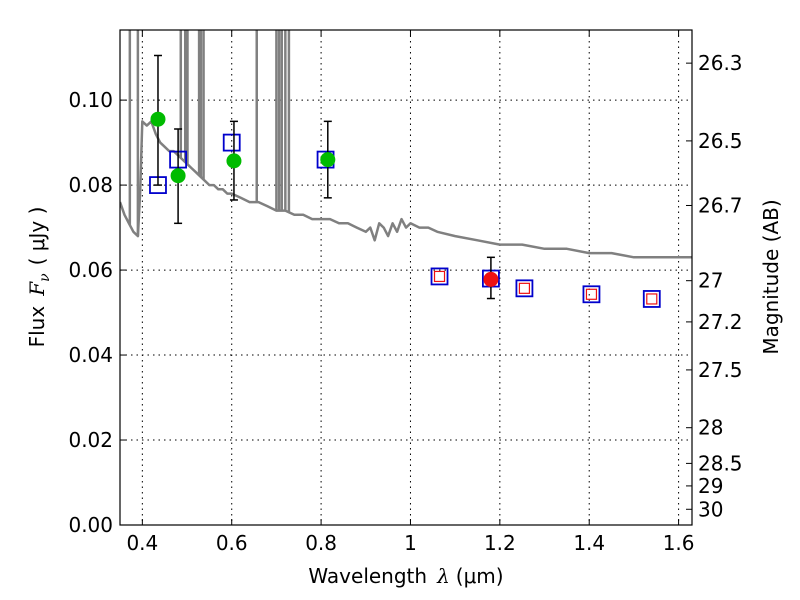 This screenshot has height=600, width=800. Describe the element at coordinates (679, 543) in the screenshot. I see `x-tick-label: 1.6` at that location.